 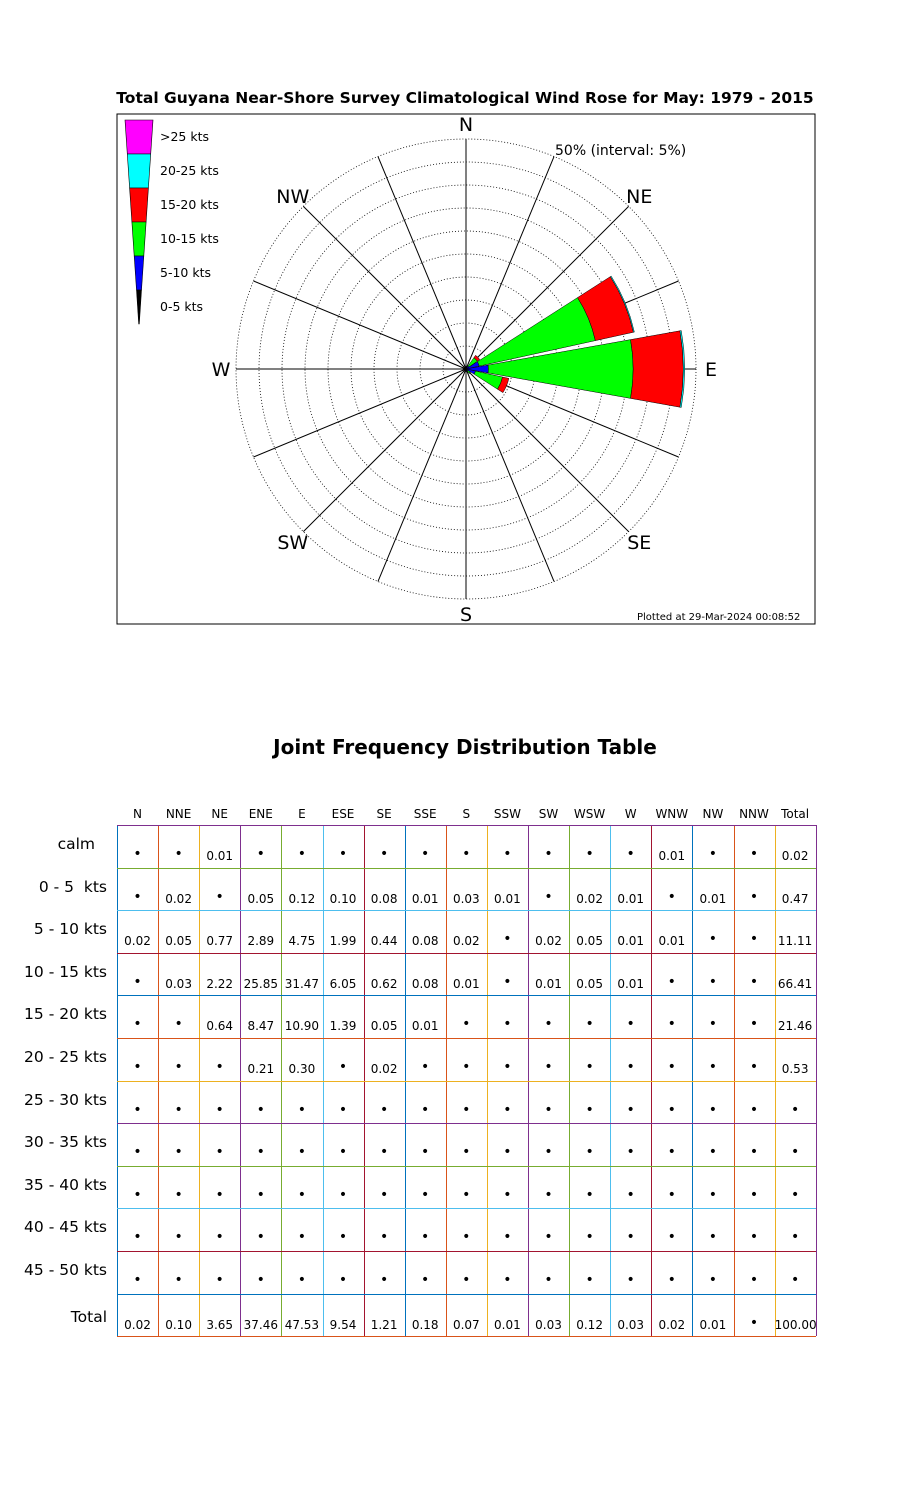 I want to click on table-row-label: 10 - 15 kts, so click(x=65, y=971).